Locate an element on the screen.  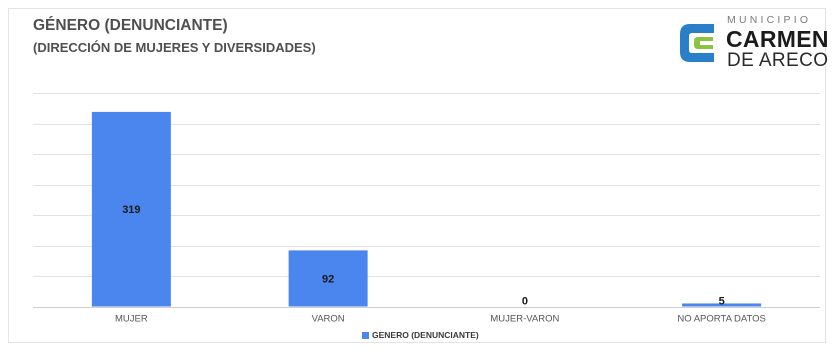
category-label: VARON is located at coordinates (328, 319).